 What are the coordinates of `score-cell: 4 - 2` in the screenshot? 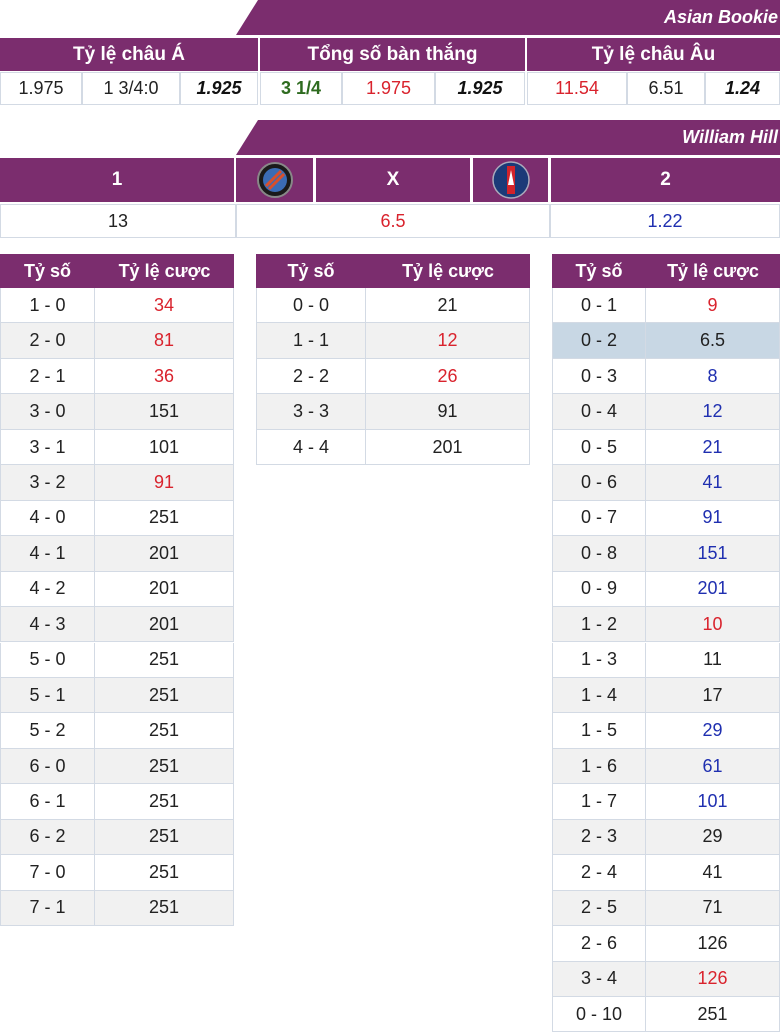 It's located at (47, 589).